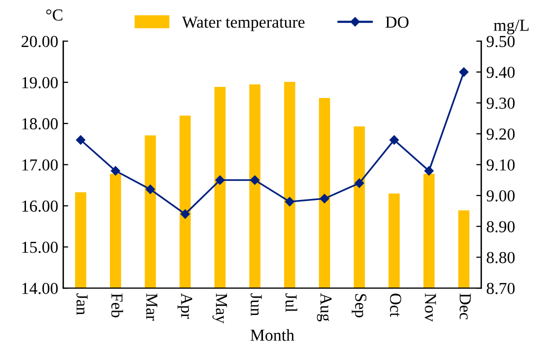 The width and height of the screenshot is (550, 343). I want to click on x-tick-label: Apr, so click(185, 306).